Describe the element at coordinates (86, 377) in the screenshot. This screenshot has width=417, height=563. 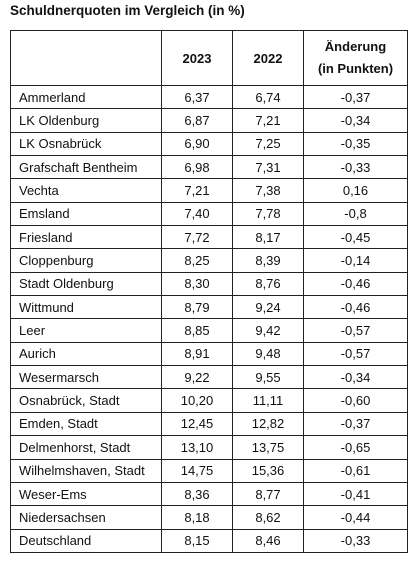
I see `region-cell: Wesermarsch` at that location.